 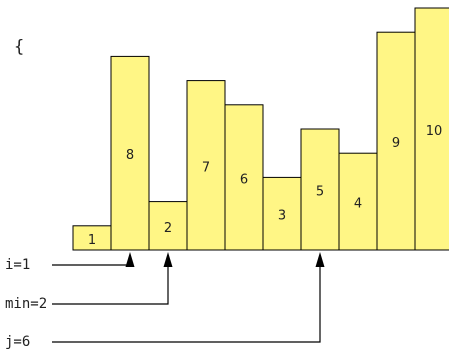 What do you see at coordinates (186, 305) in the screenshot?
I see `pointer-line-j` at bounding box center [186, 305].